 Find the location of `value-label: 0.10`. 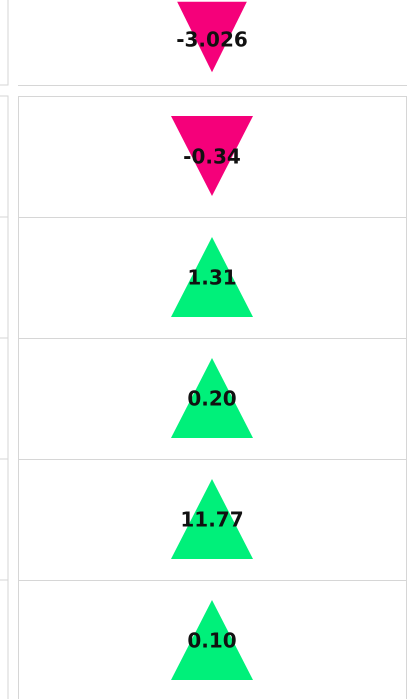

value-label: 0.10 is located at coordinates (211, 641).